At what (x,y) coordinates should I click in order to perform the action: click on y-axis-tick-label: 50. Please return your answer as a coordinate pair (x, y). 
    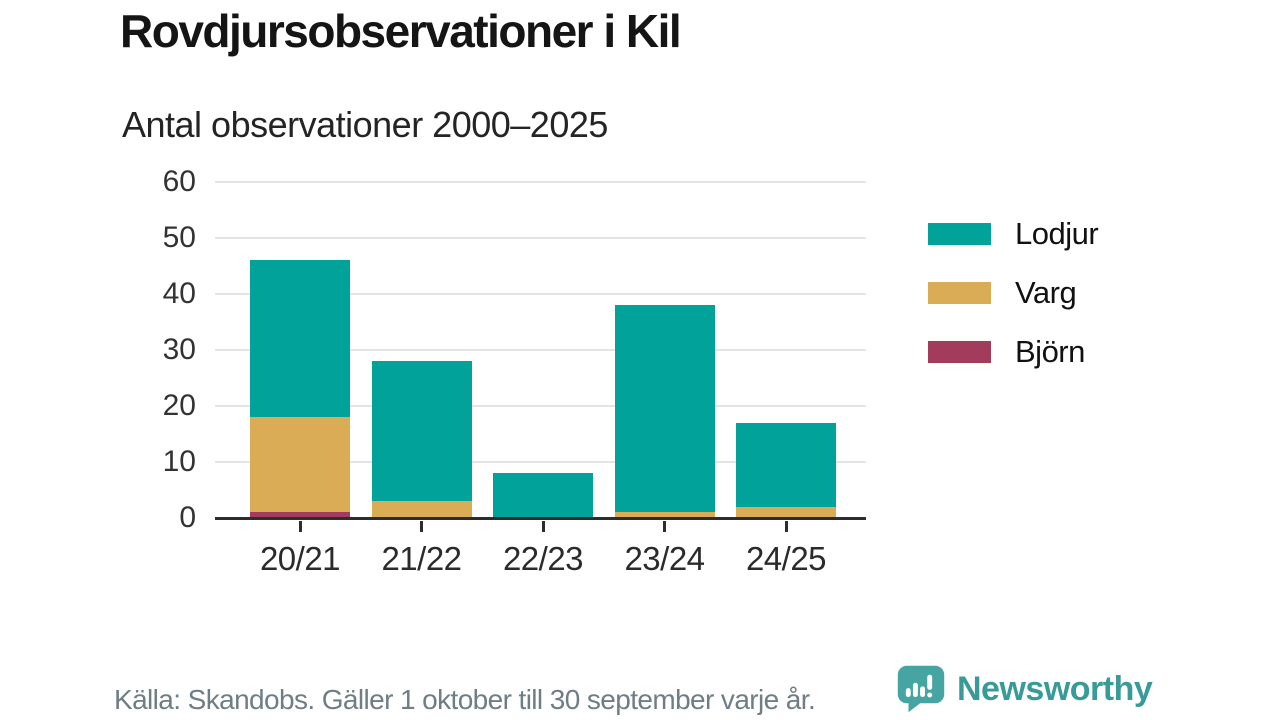
    Looking at the image, I should click on (179, 237).